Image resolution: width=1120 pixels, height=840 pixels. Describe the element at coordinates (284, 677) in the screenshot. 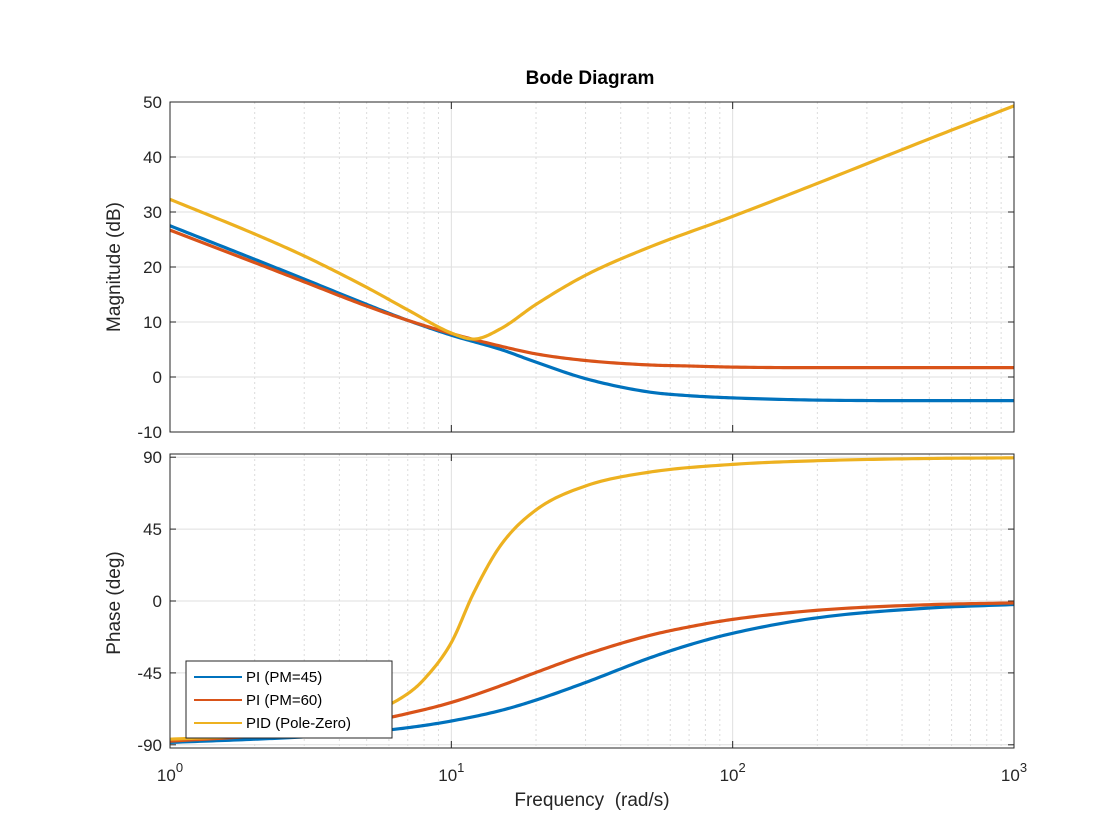

I see `legend-label-pi-45: PI (PM=45)` at that location.